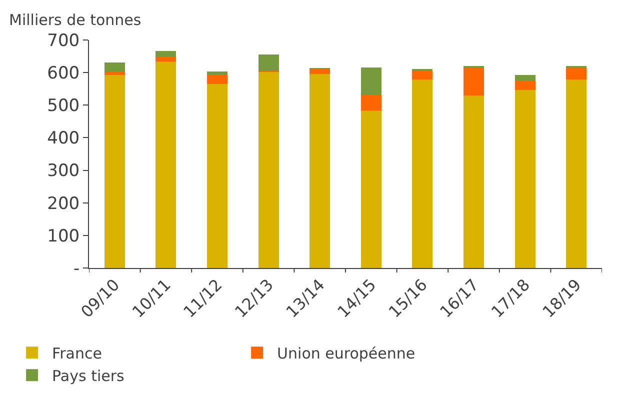 This screenshot has height=403, width=622. I want to click on y-tick-label: 400, so click(63, 138).